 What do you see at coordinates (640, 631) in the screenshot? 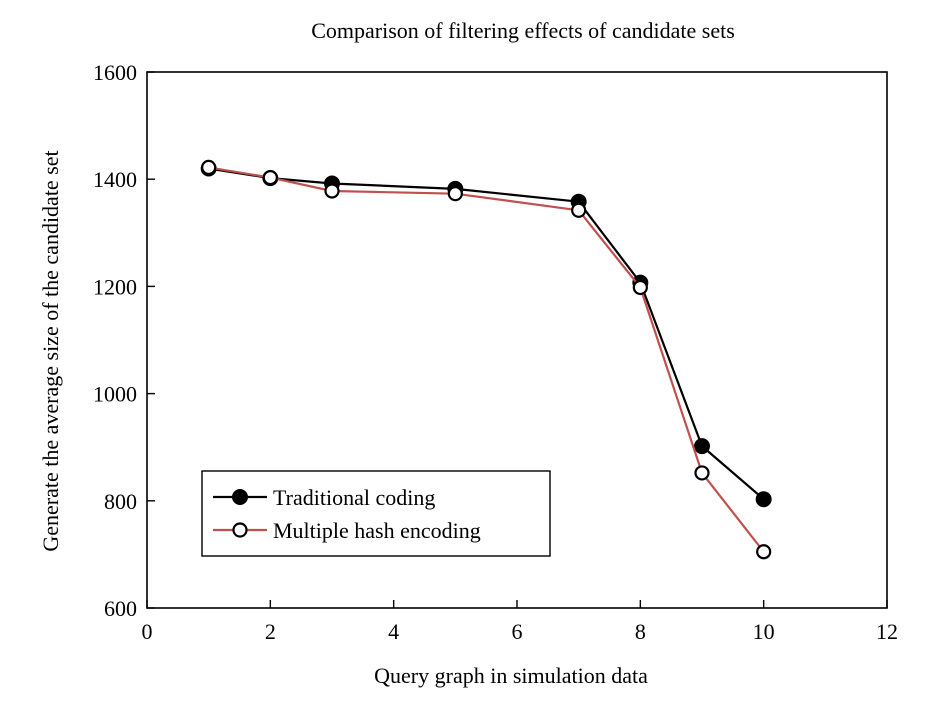
I see `x-tick-label: 8` at bounding box center [640, 631].